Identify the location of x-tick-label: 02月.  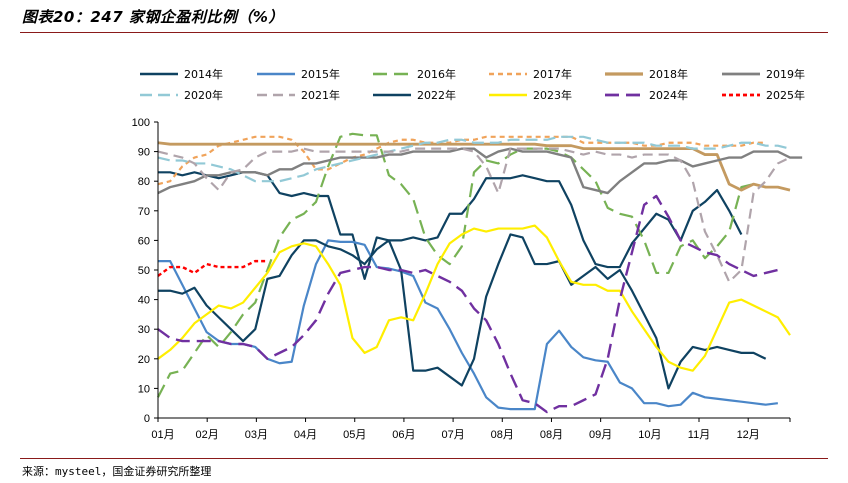
(207, 435).